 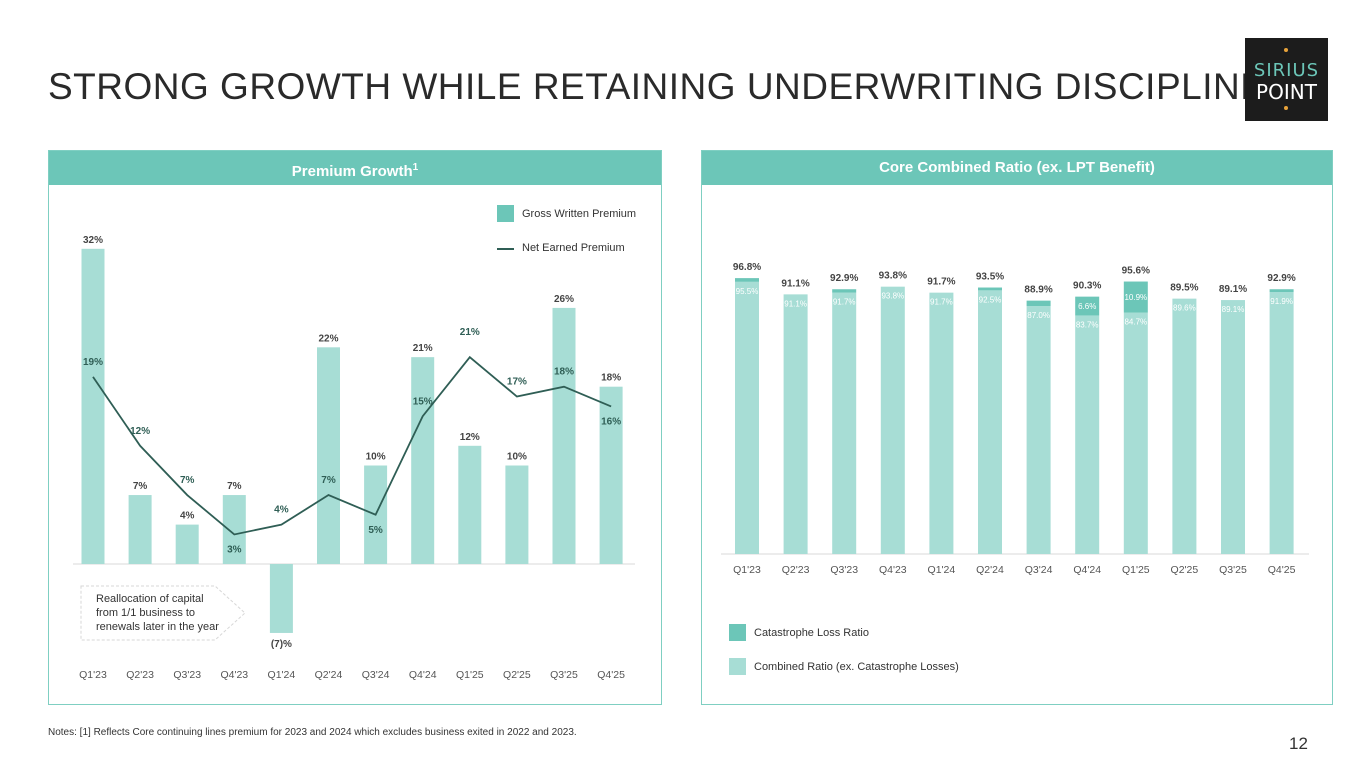 What do you see at coordinates (1017, 168) in the screenshot?
I see `combined-ratio-heading: Core Combined Ratio (ex. LPT Benefit)` at bounding box center [1017, 168].